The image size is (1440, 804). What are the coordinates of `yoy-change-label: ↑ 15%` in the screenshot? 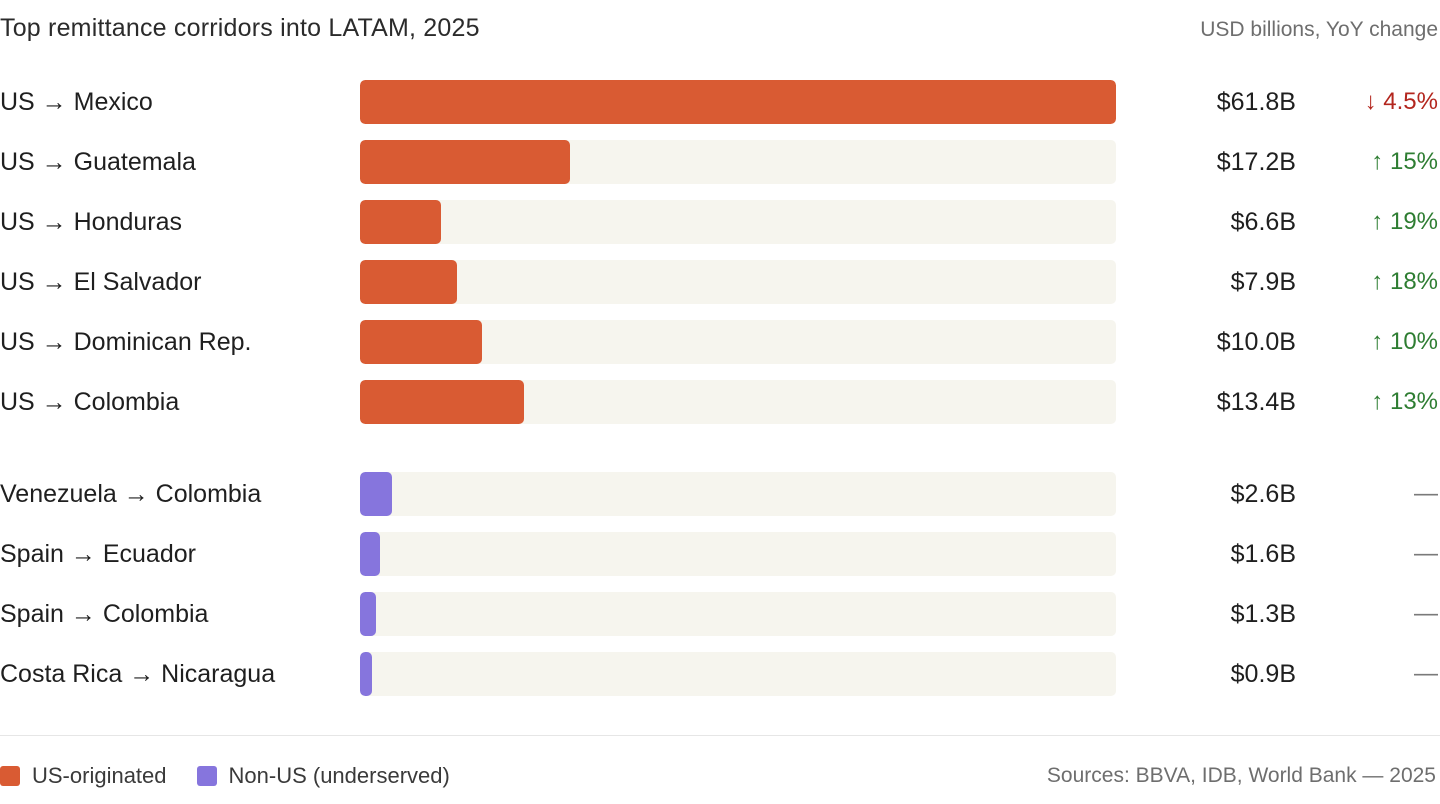 It's located at (1404, 161).